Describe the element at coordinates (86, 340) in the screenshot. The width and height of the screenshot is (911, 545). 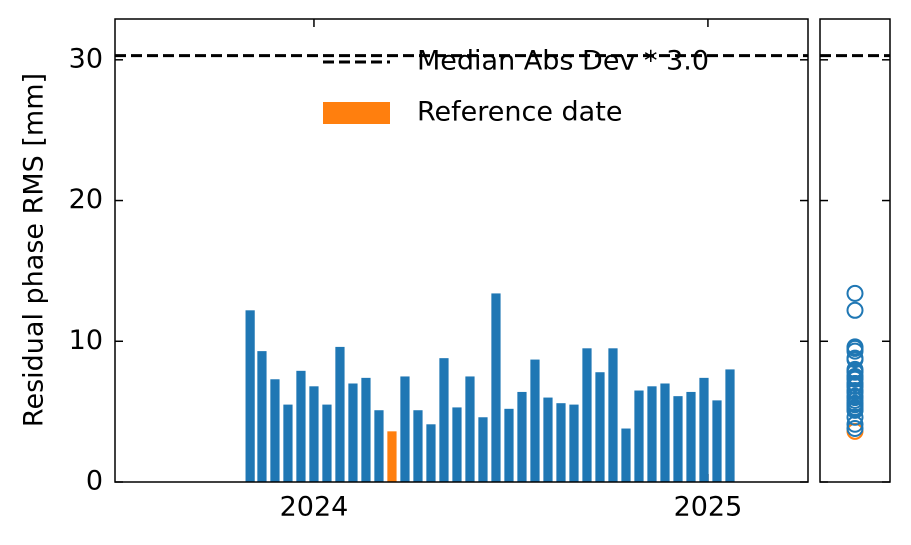
I see `y-tick-label: 10` at that location.